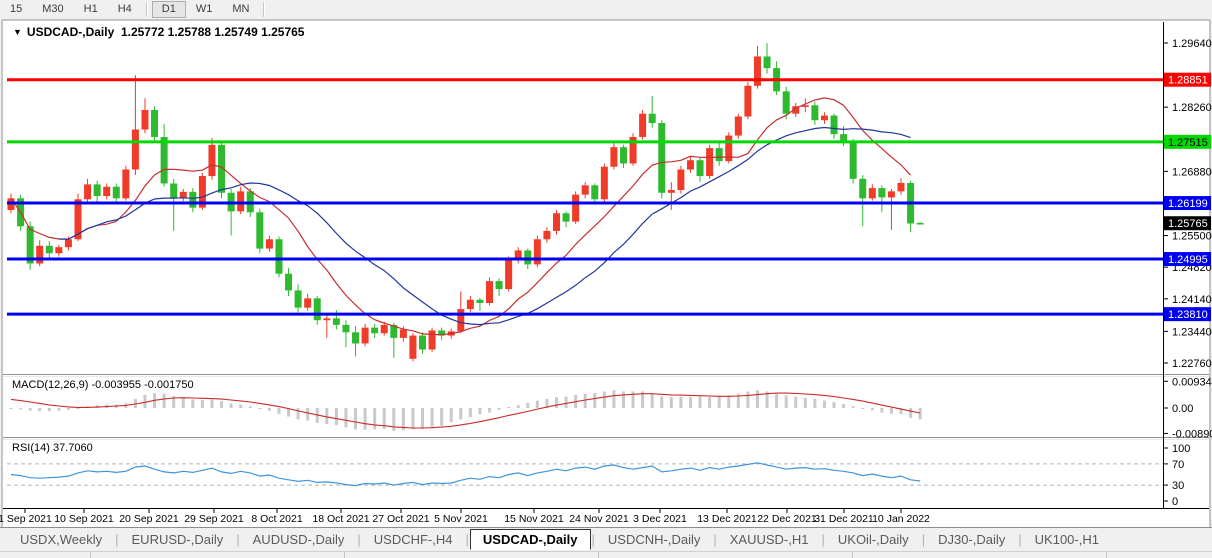 Image resolution: width=1212 pixels, height=558 pixels. Describe the element at coordinates (84, 519) in the screenshot. I see `date-tick-label: 10 Sep 2021` at that location.